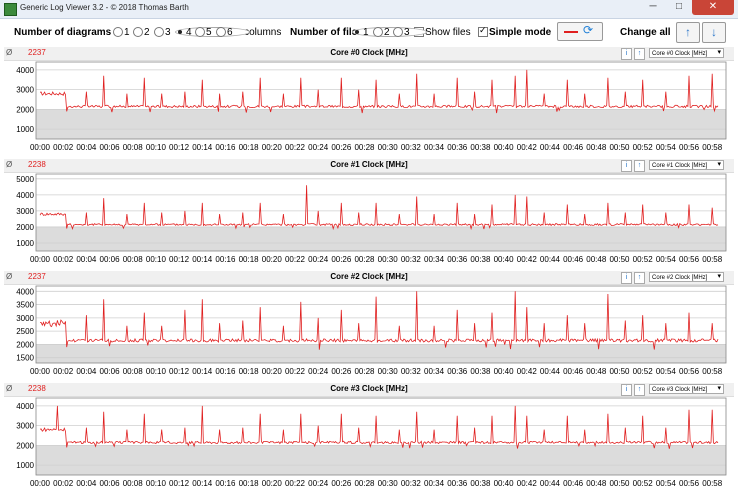  I want to click on arrow-down-button: ↓, so click(714, 32).